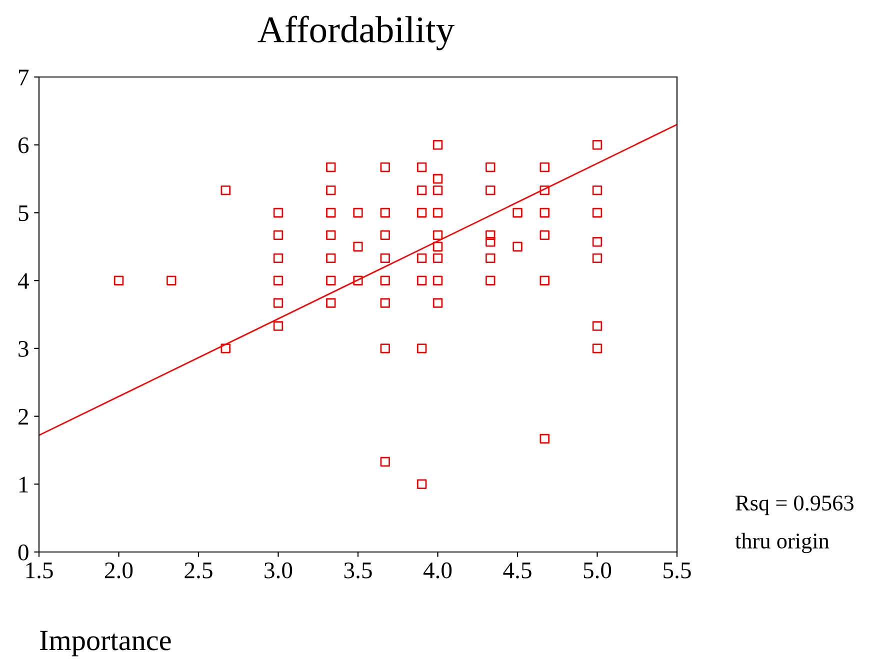 The height and width of the screenshot is (659, 872). What do you see at coordinates (39, 570) in the screenshot?
I see `x-tick-label: 1.5` at bounding box center [39, 570].